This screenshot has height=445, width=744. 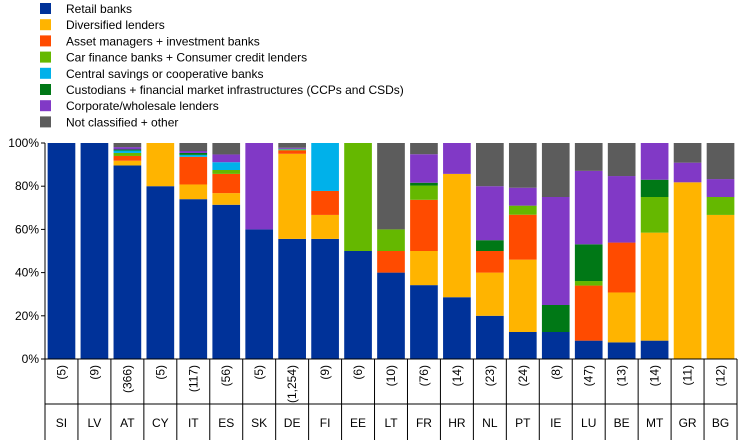 I want to click on count-label: (10), so click(x=391, y=375).